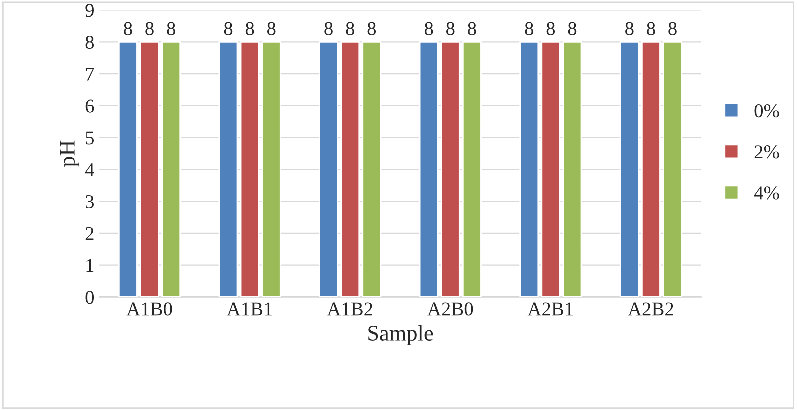 The height and width of the screenshot is (410, 797). What do you see at coordinates (550, 309) in the screenshot?
I see `x-tick-label: A2B1` at bounding box center [550, 309].